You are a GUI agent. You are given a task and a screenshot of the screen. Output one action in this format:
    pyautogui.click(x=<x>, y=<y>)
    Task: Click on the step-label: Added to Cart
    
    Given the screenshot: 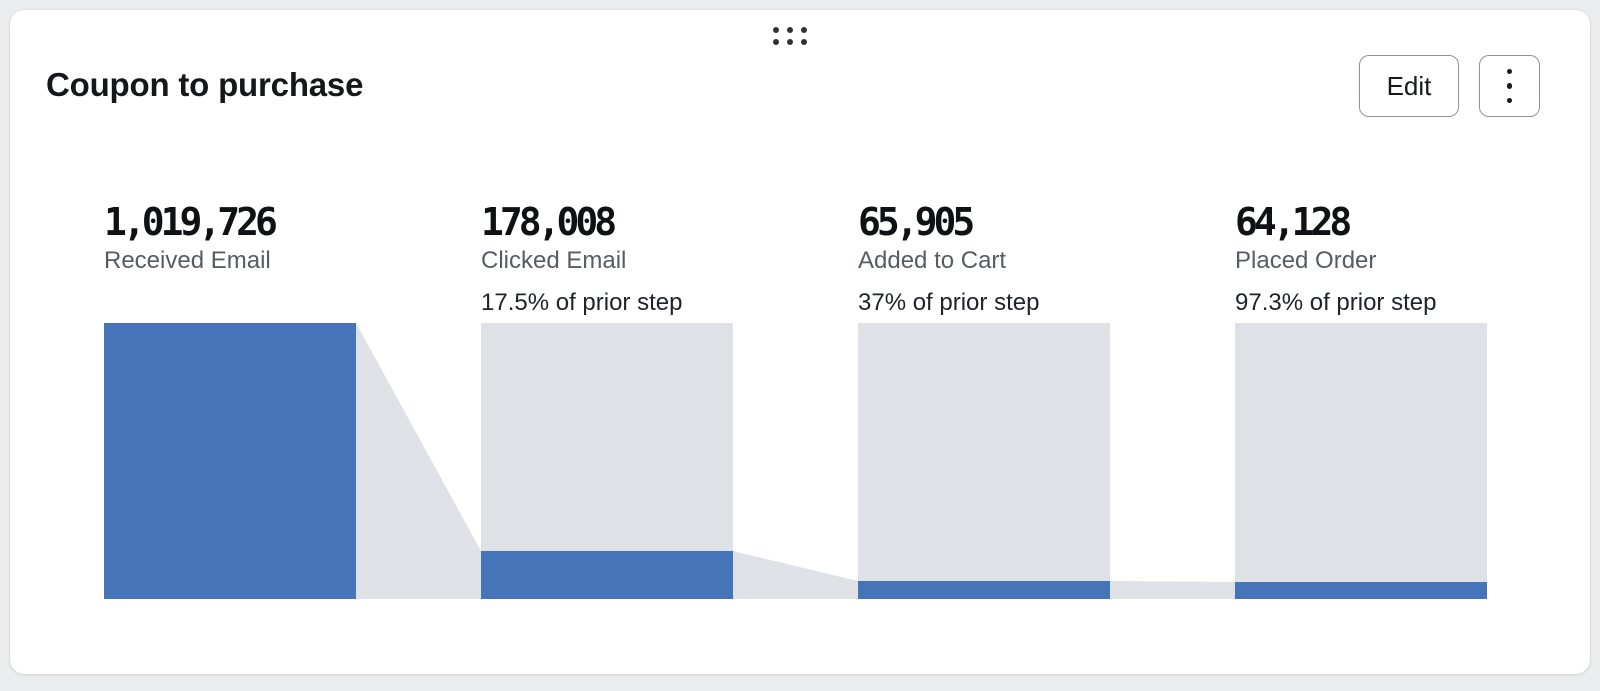 What is the action you would take?
    pyautogui.click(x=932, y=260)
    